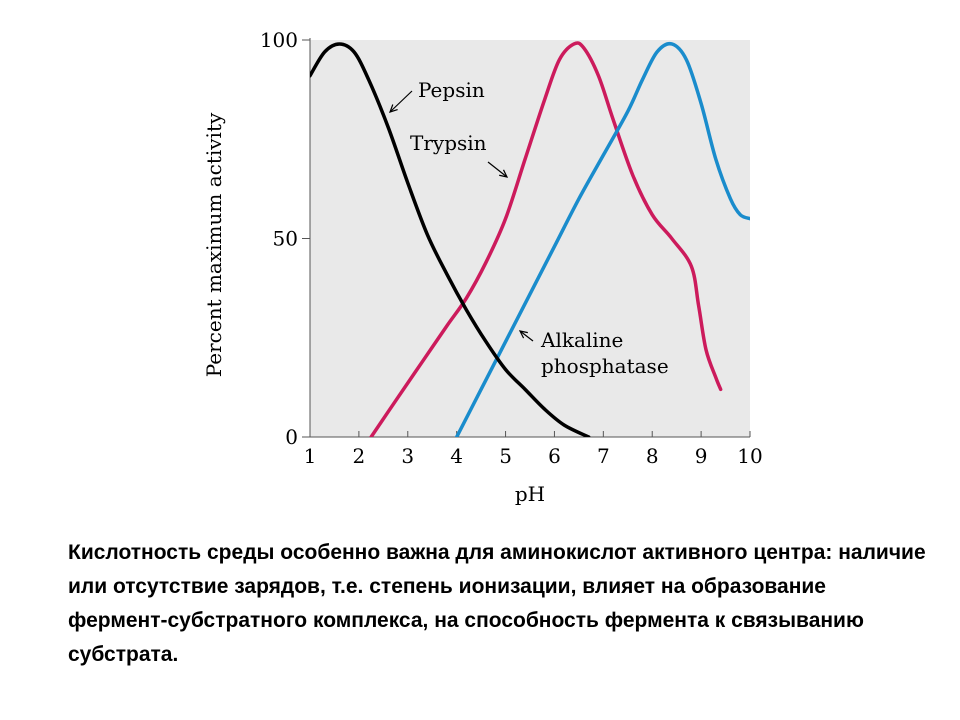  Describe the element at coordinates (603, 456) in the screenshot. I see `x-tick-label: 7` at that location.